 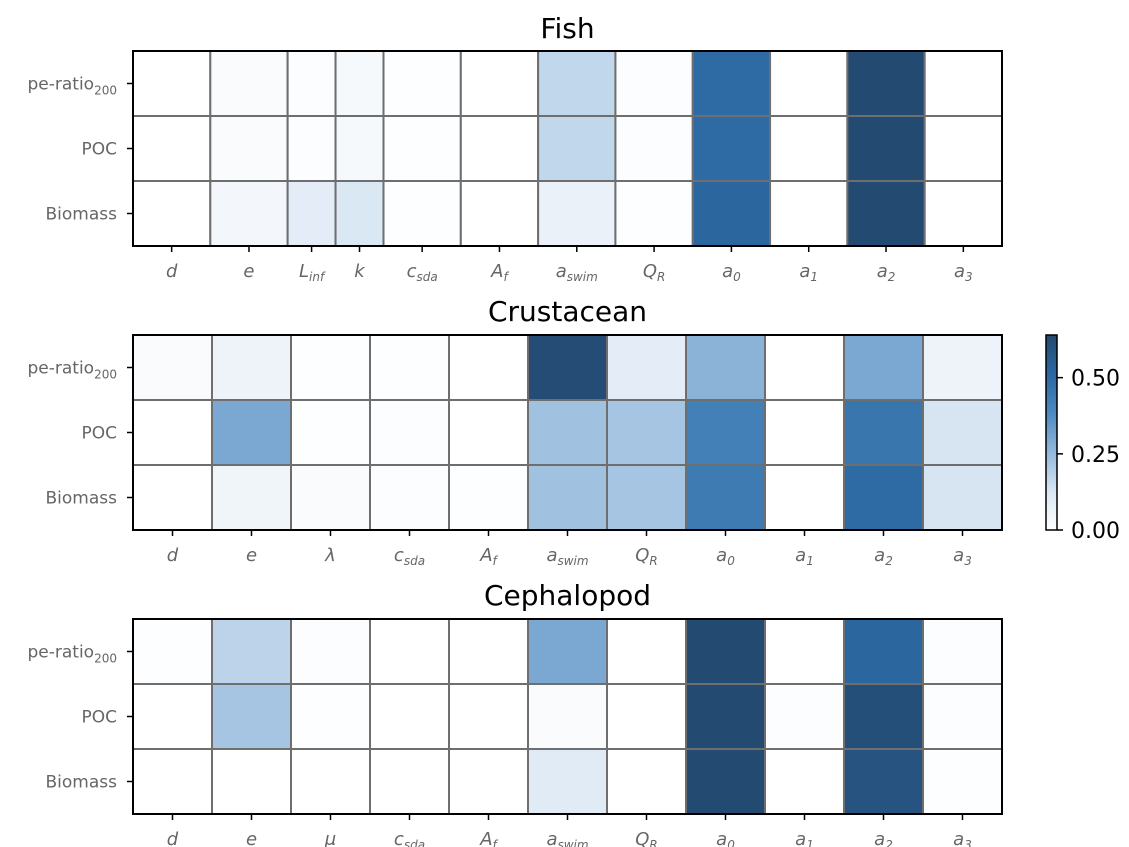 I want to click on colorbar-tick-label: 0.25, so click(x=1095, y=455).